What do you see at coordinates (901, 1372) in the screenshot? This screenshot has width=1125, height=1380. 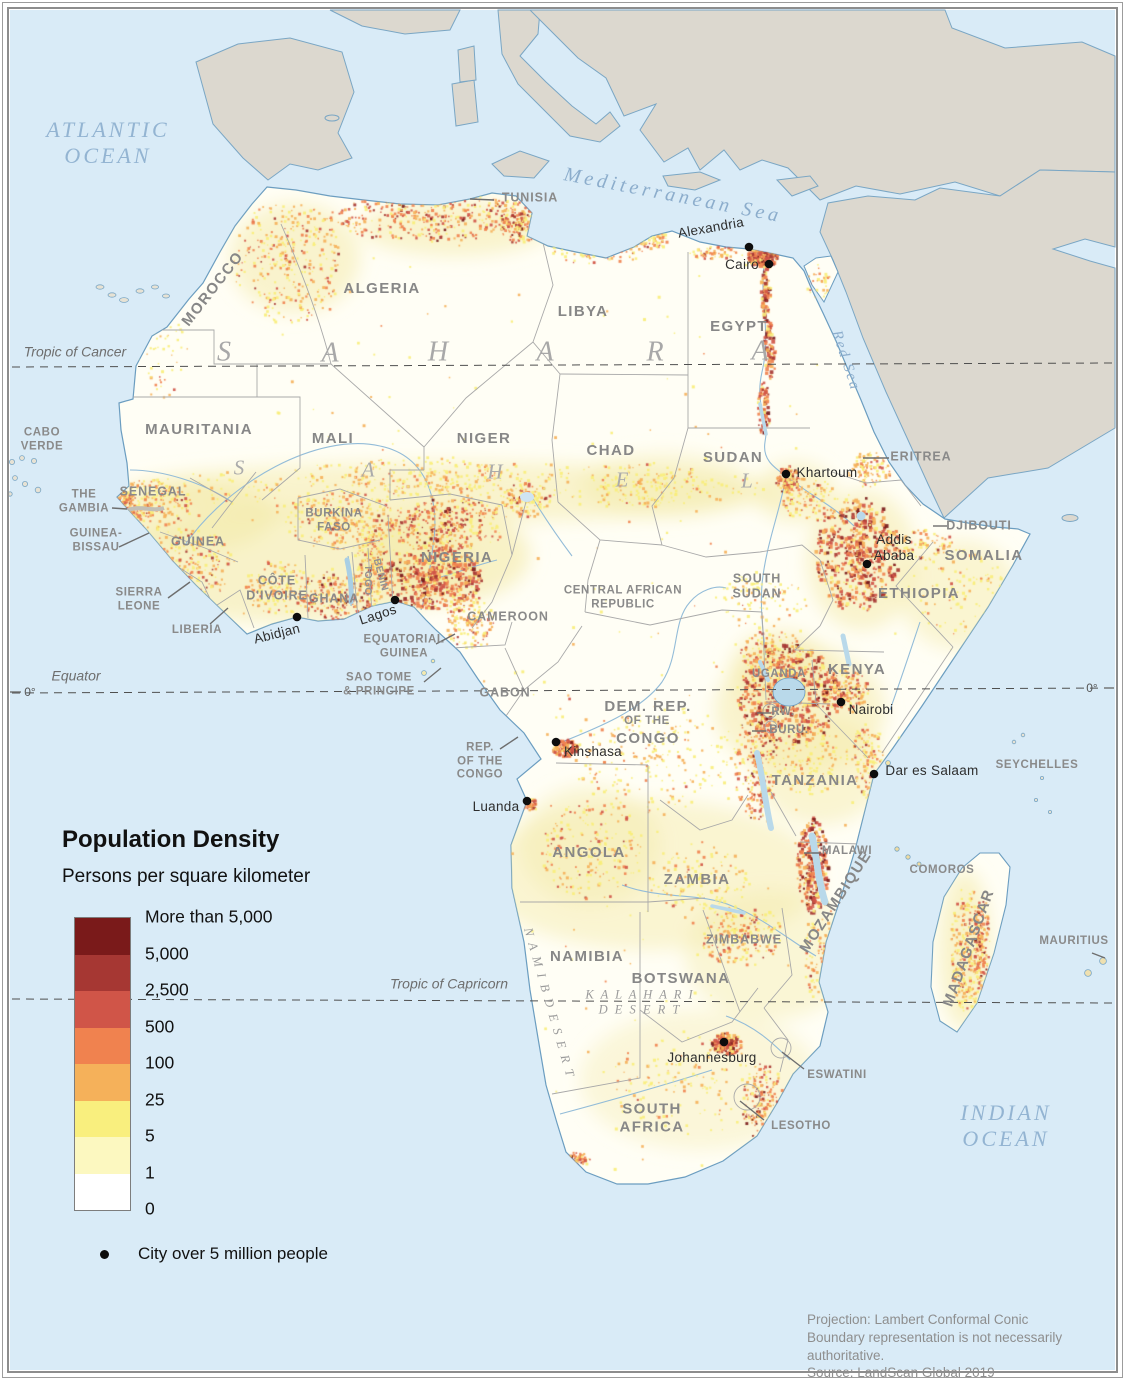 I see `source-line-3: Source: LandScan Global 2019` at bounding box center [901, 1372].